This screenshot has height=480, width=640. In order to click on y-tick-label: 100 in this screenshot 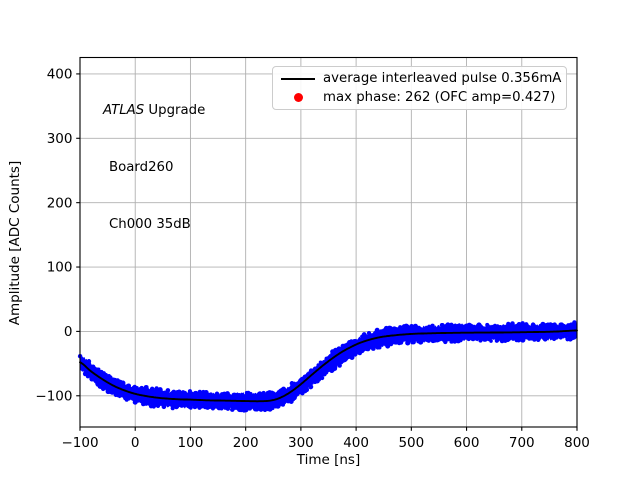, I will do `click(60, 268)`.